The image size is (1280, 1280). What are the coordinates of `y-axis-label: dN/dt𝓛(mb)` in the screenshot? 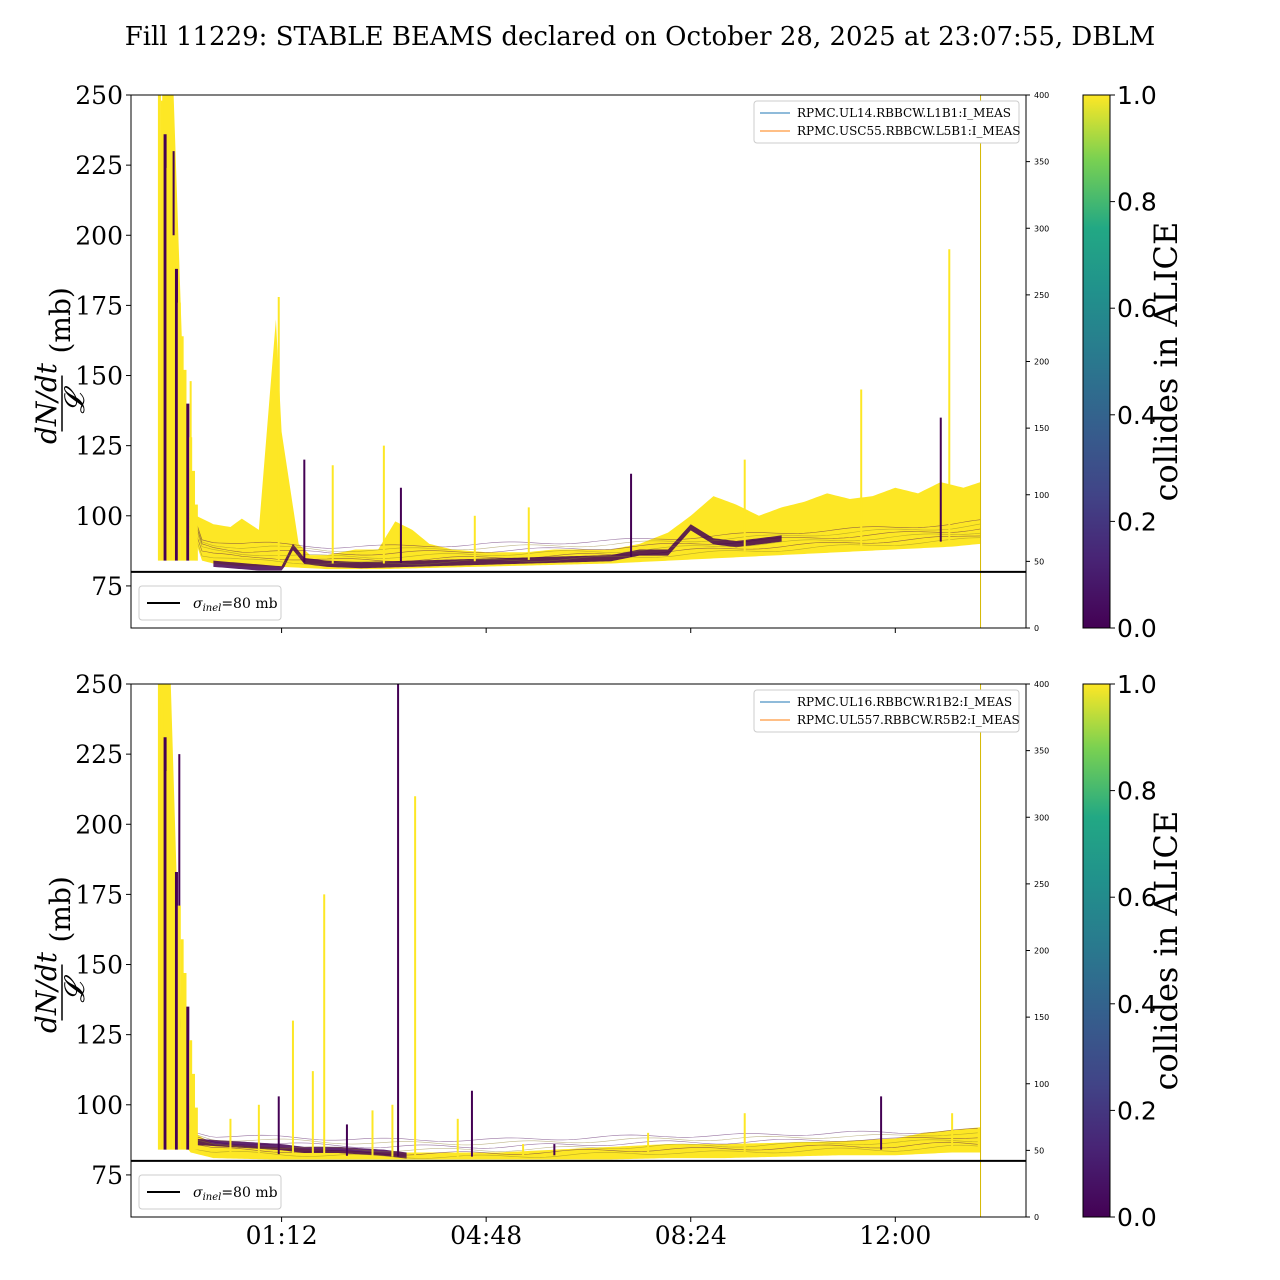 It's located at (60, 365).